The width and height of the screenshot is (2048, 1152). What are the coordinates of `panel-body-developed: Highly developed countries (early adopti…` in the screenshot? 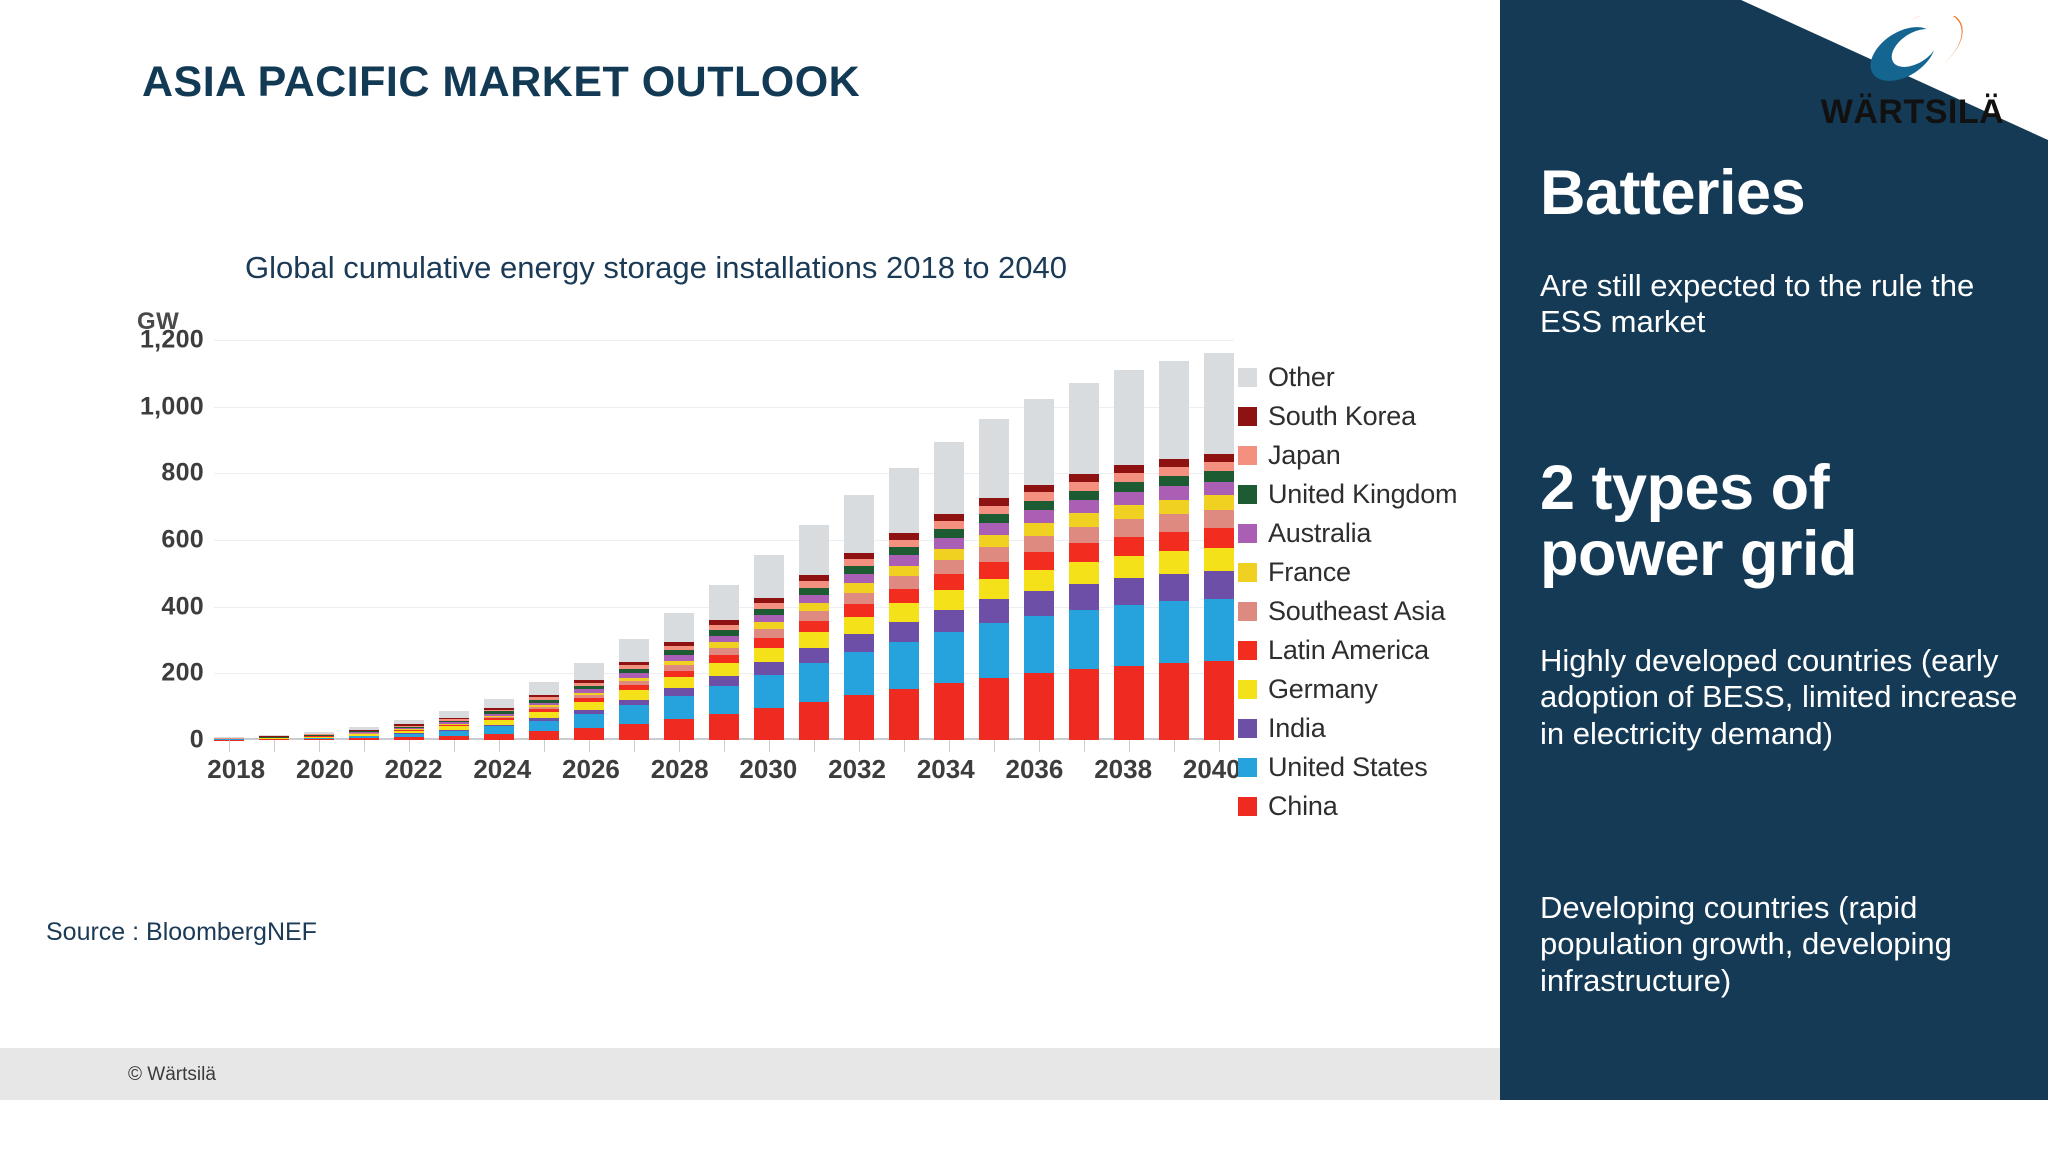 It's located at (1779, 697).